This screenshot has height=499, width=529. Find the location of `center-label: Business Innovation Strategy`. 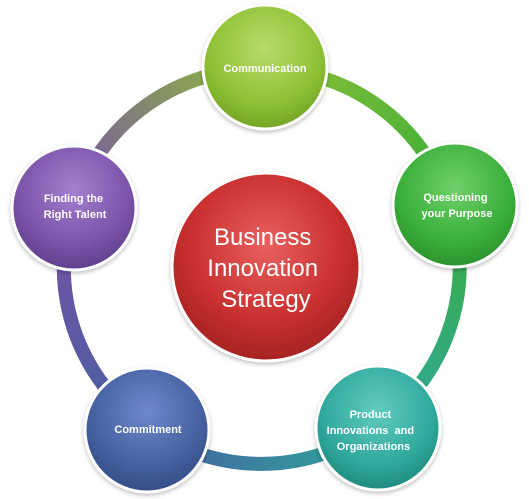

center-label: Business Innovation Strategy is located at coordinates (265, 268).